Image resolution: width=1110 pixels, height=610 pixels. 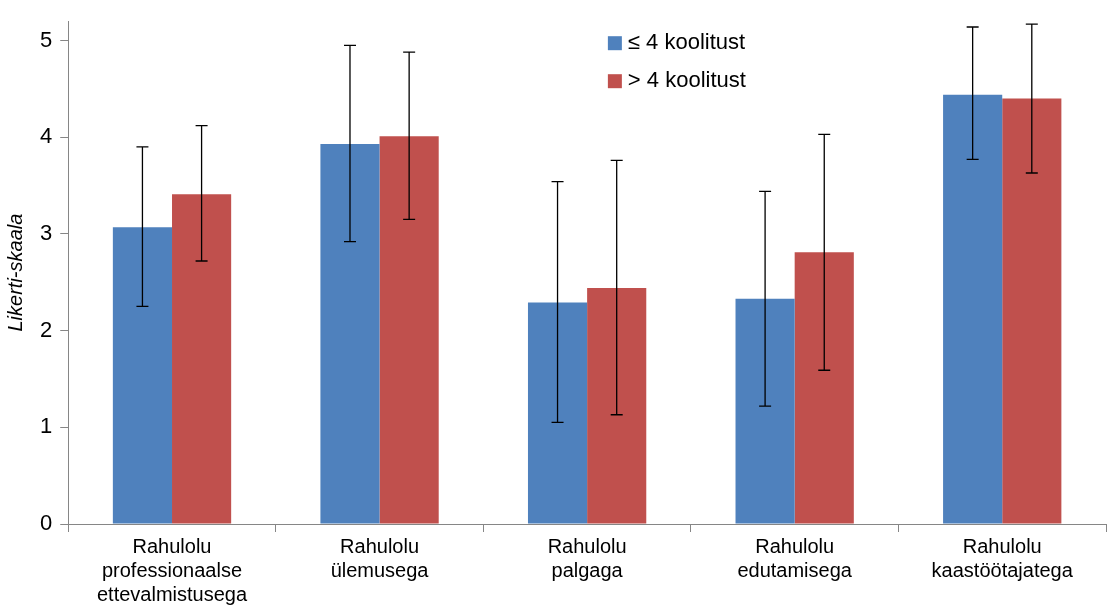 What do you see at coordinates (172, 569) in the screenshot?
I see `x-tick-label: Rahulolu professionaalse ettevalmistusega` at bounding box center [172, 569].